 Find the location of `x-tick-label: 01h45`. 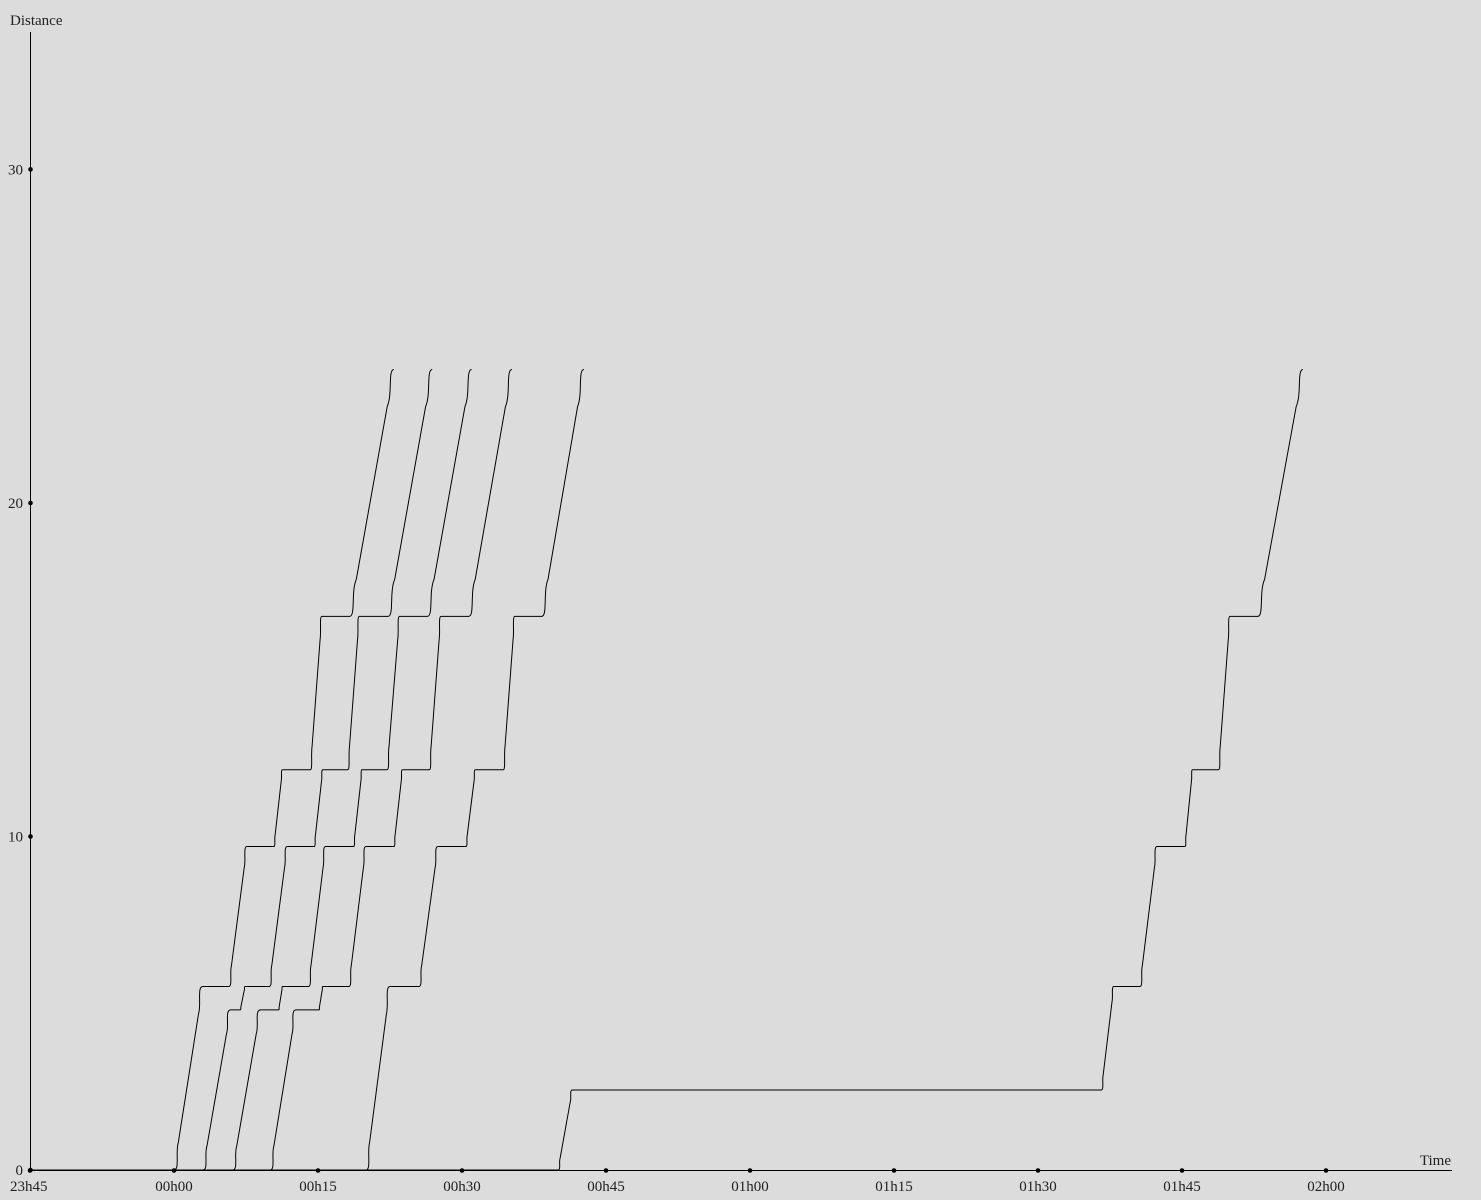

x-tick-label: 01h45 is located at coordinates (1182, 1187).